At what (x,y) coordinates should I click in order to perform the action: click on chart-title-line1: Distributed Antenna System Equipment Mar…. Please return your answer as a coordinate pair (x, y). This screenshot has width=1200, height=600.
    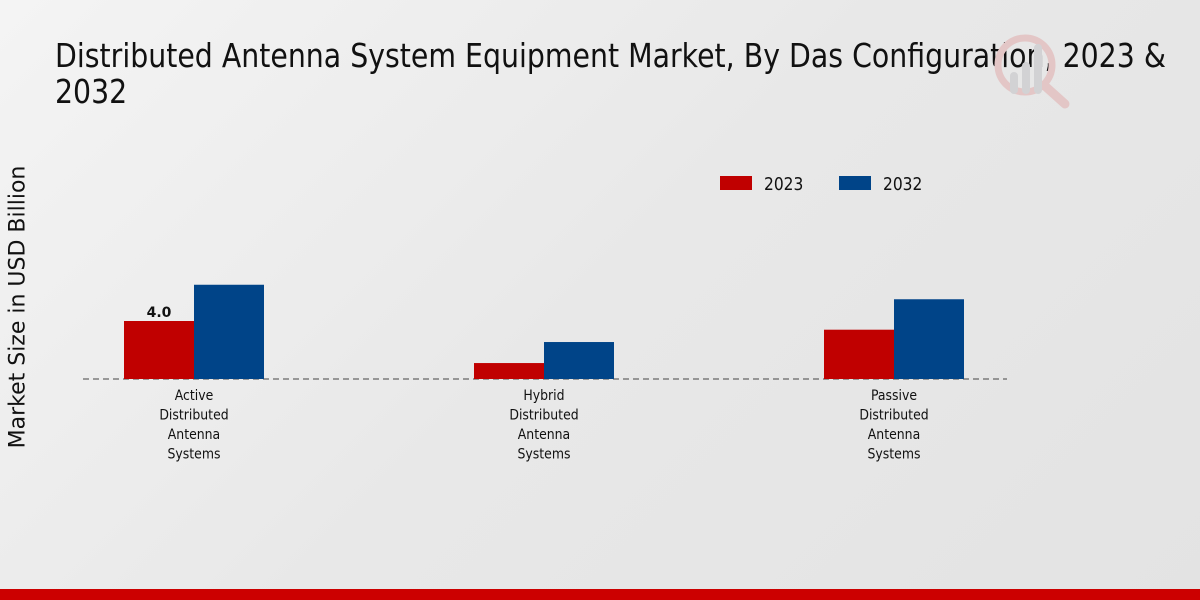
    Looking at the image, I should click on (610, 55).